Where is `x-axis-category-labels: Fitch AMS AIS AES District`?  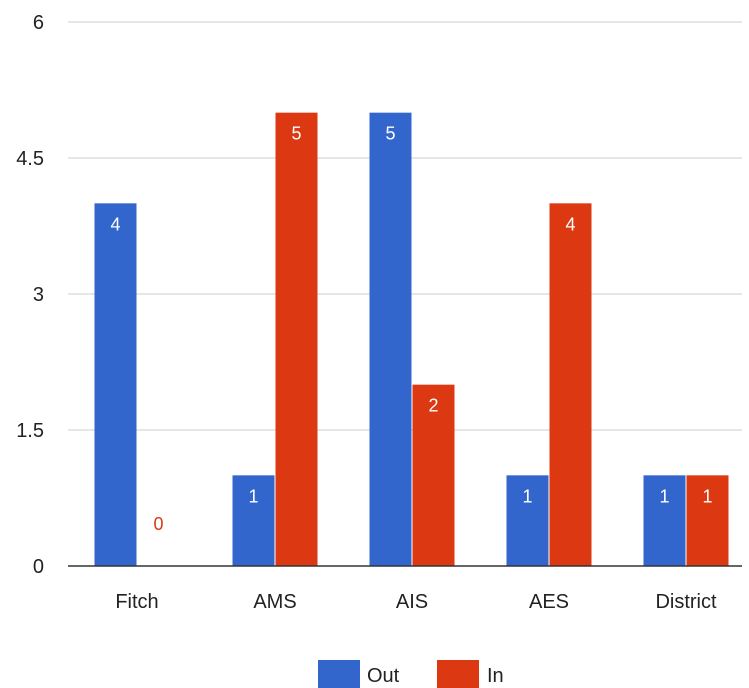 x-axis-category-labels: Fitch AMS AIS AES District is located at coordinates (416, 602).